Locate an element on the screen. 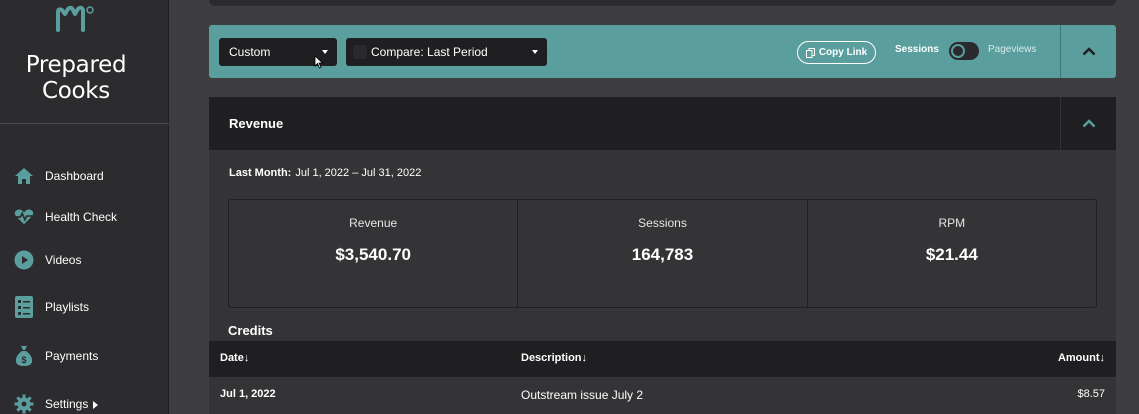  sidebar-item-settings: Settings is located at coordinates (84, 400).